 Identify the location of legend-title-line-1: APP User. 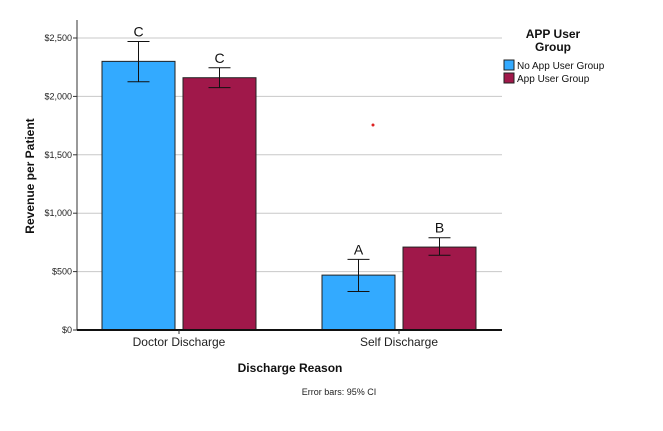
(553, 34).